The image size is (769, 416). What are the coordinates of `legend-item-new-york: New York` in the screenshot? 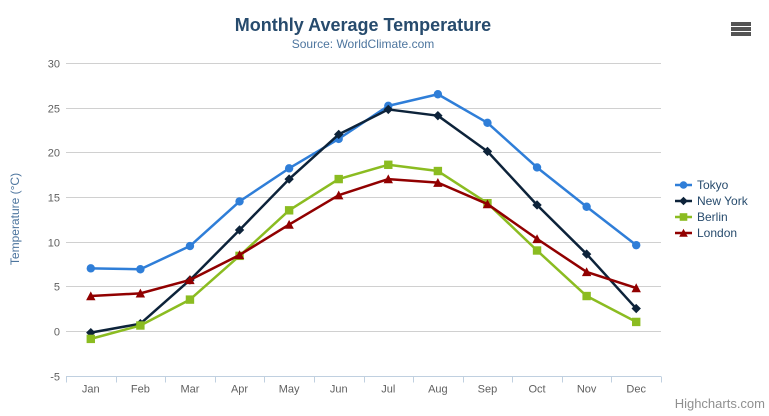 It's located at (711, 201).